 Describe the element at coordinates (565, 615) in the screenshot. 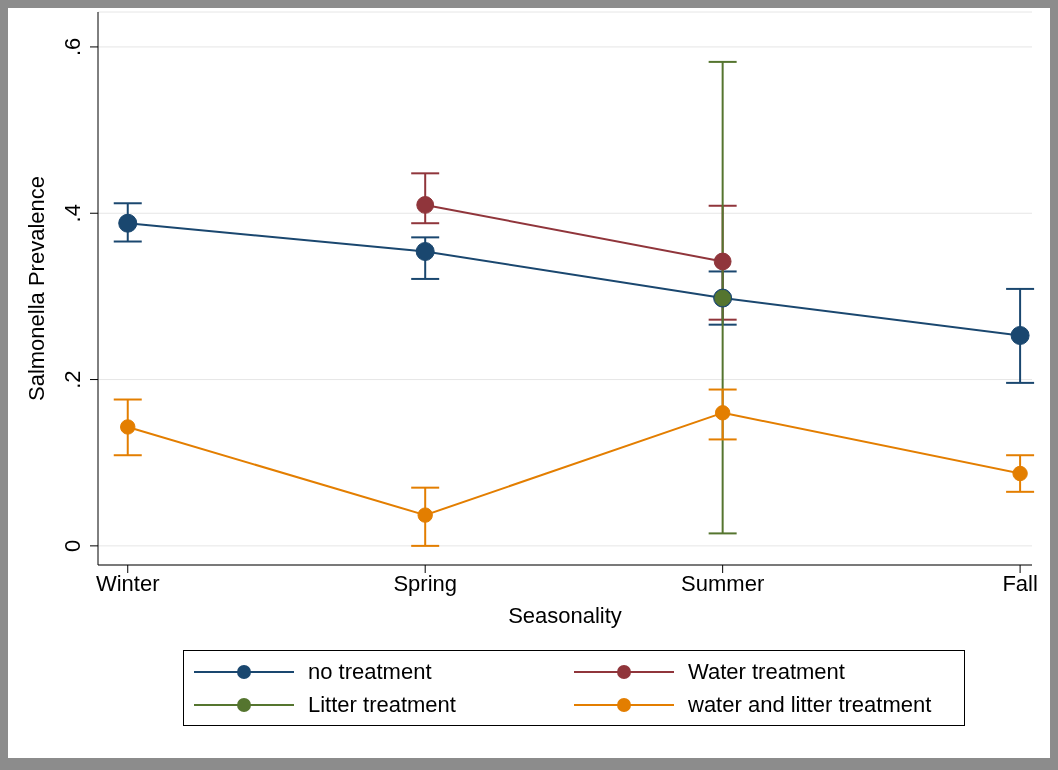

I see `x-axis-title: Seasonality` at that location.